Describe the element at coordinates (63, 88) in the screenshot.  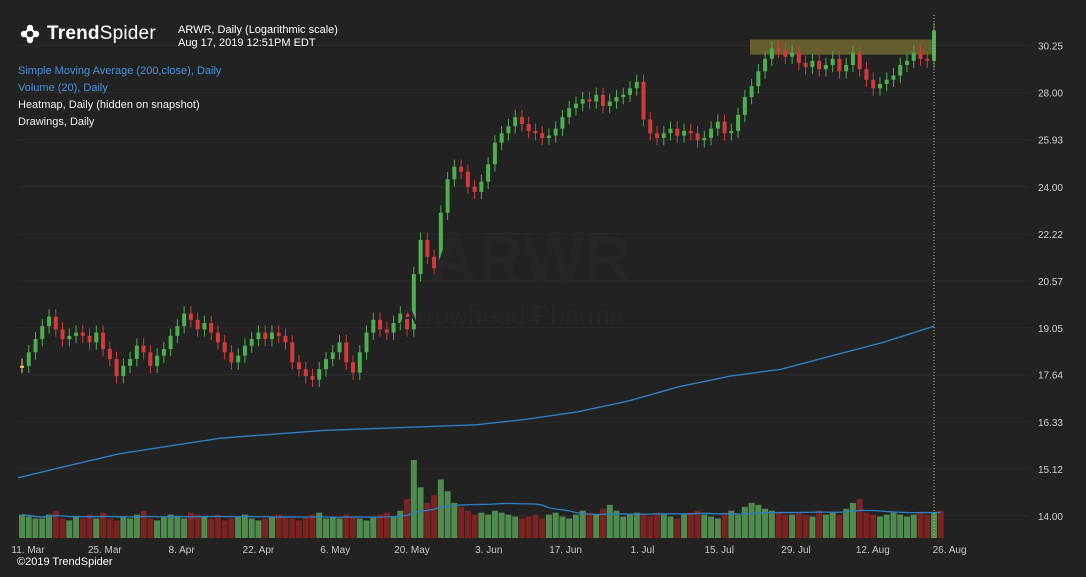
I see `indicator-volume: Volume (20), Daily` at that location.